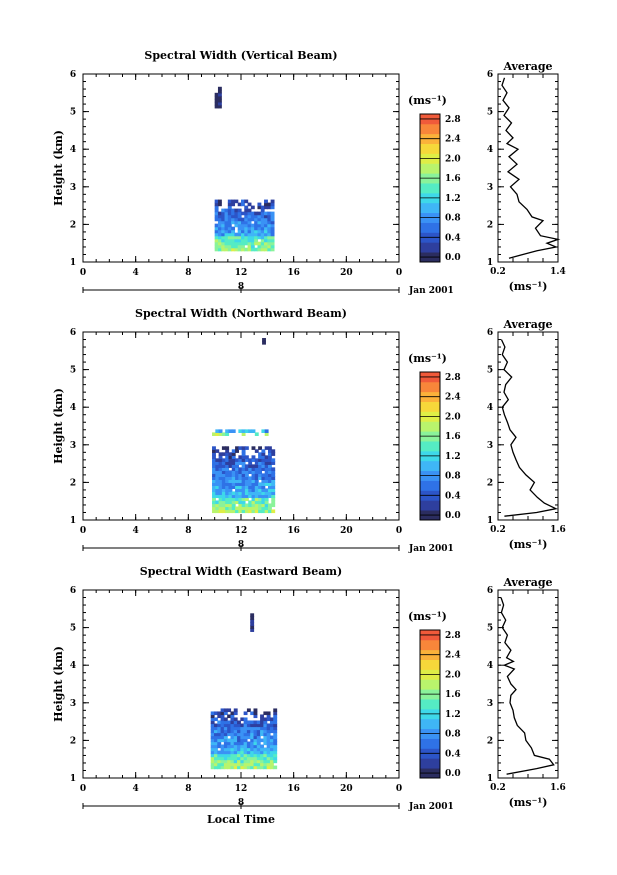 The width and height of the screenshot is (617, 875). I want to click on avg-y-tick-label: 4, so click(490, 666).